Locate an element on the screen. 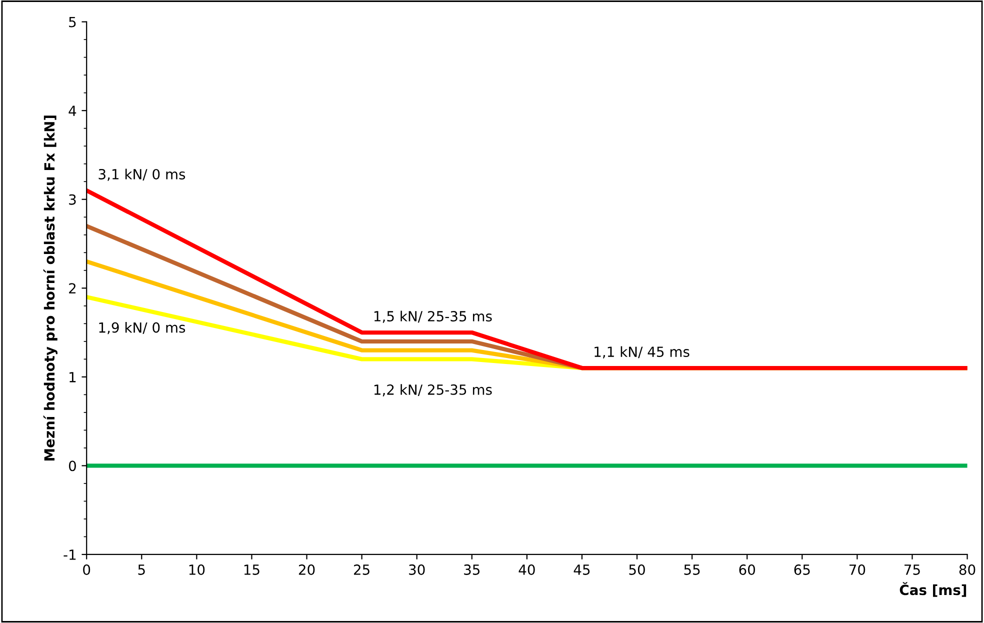  x-axis-title: Čas [ms] is located at coordinates (933, 589).